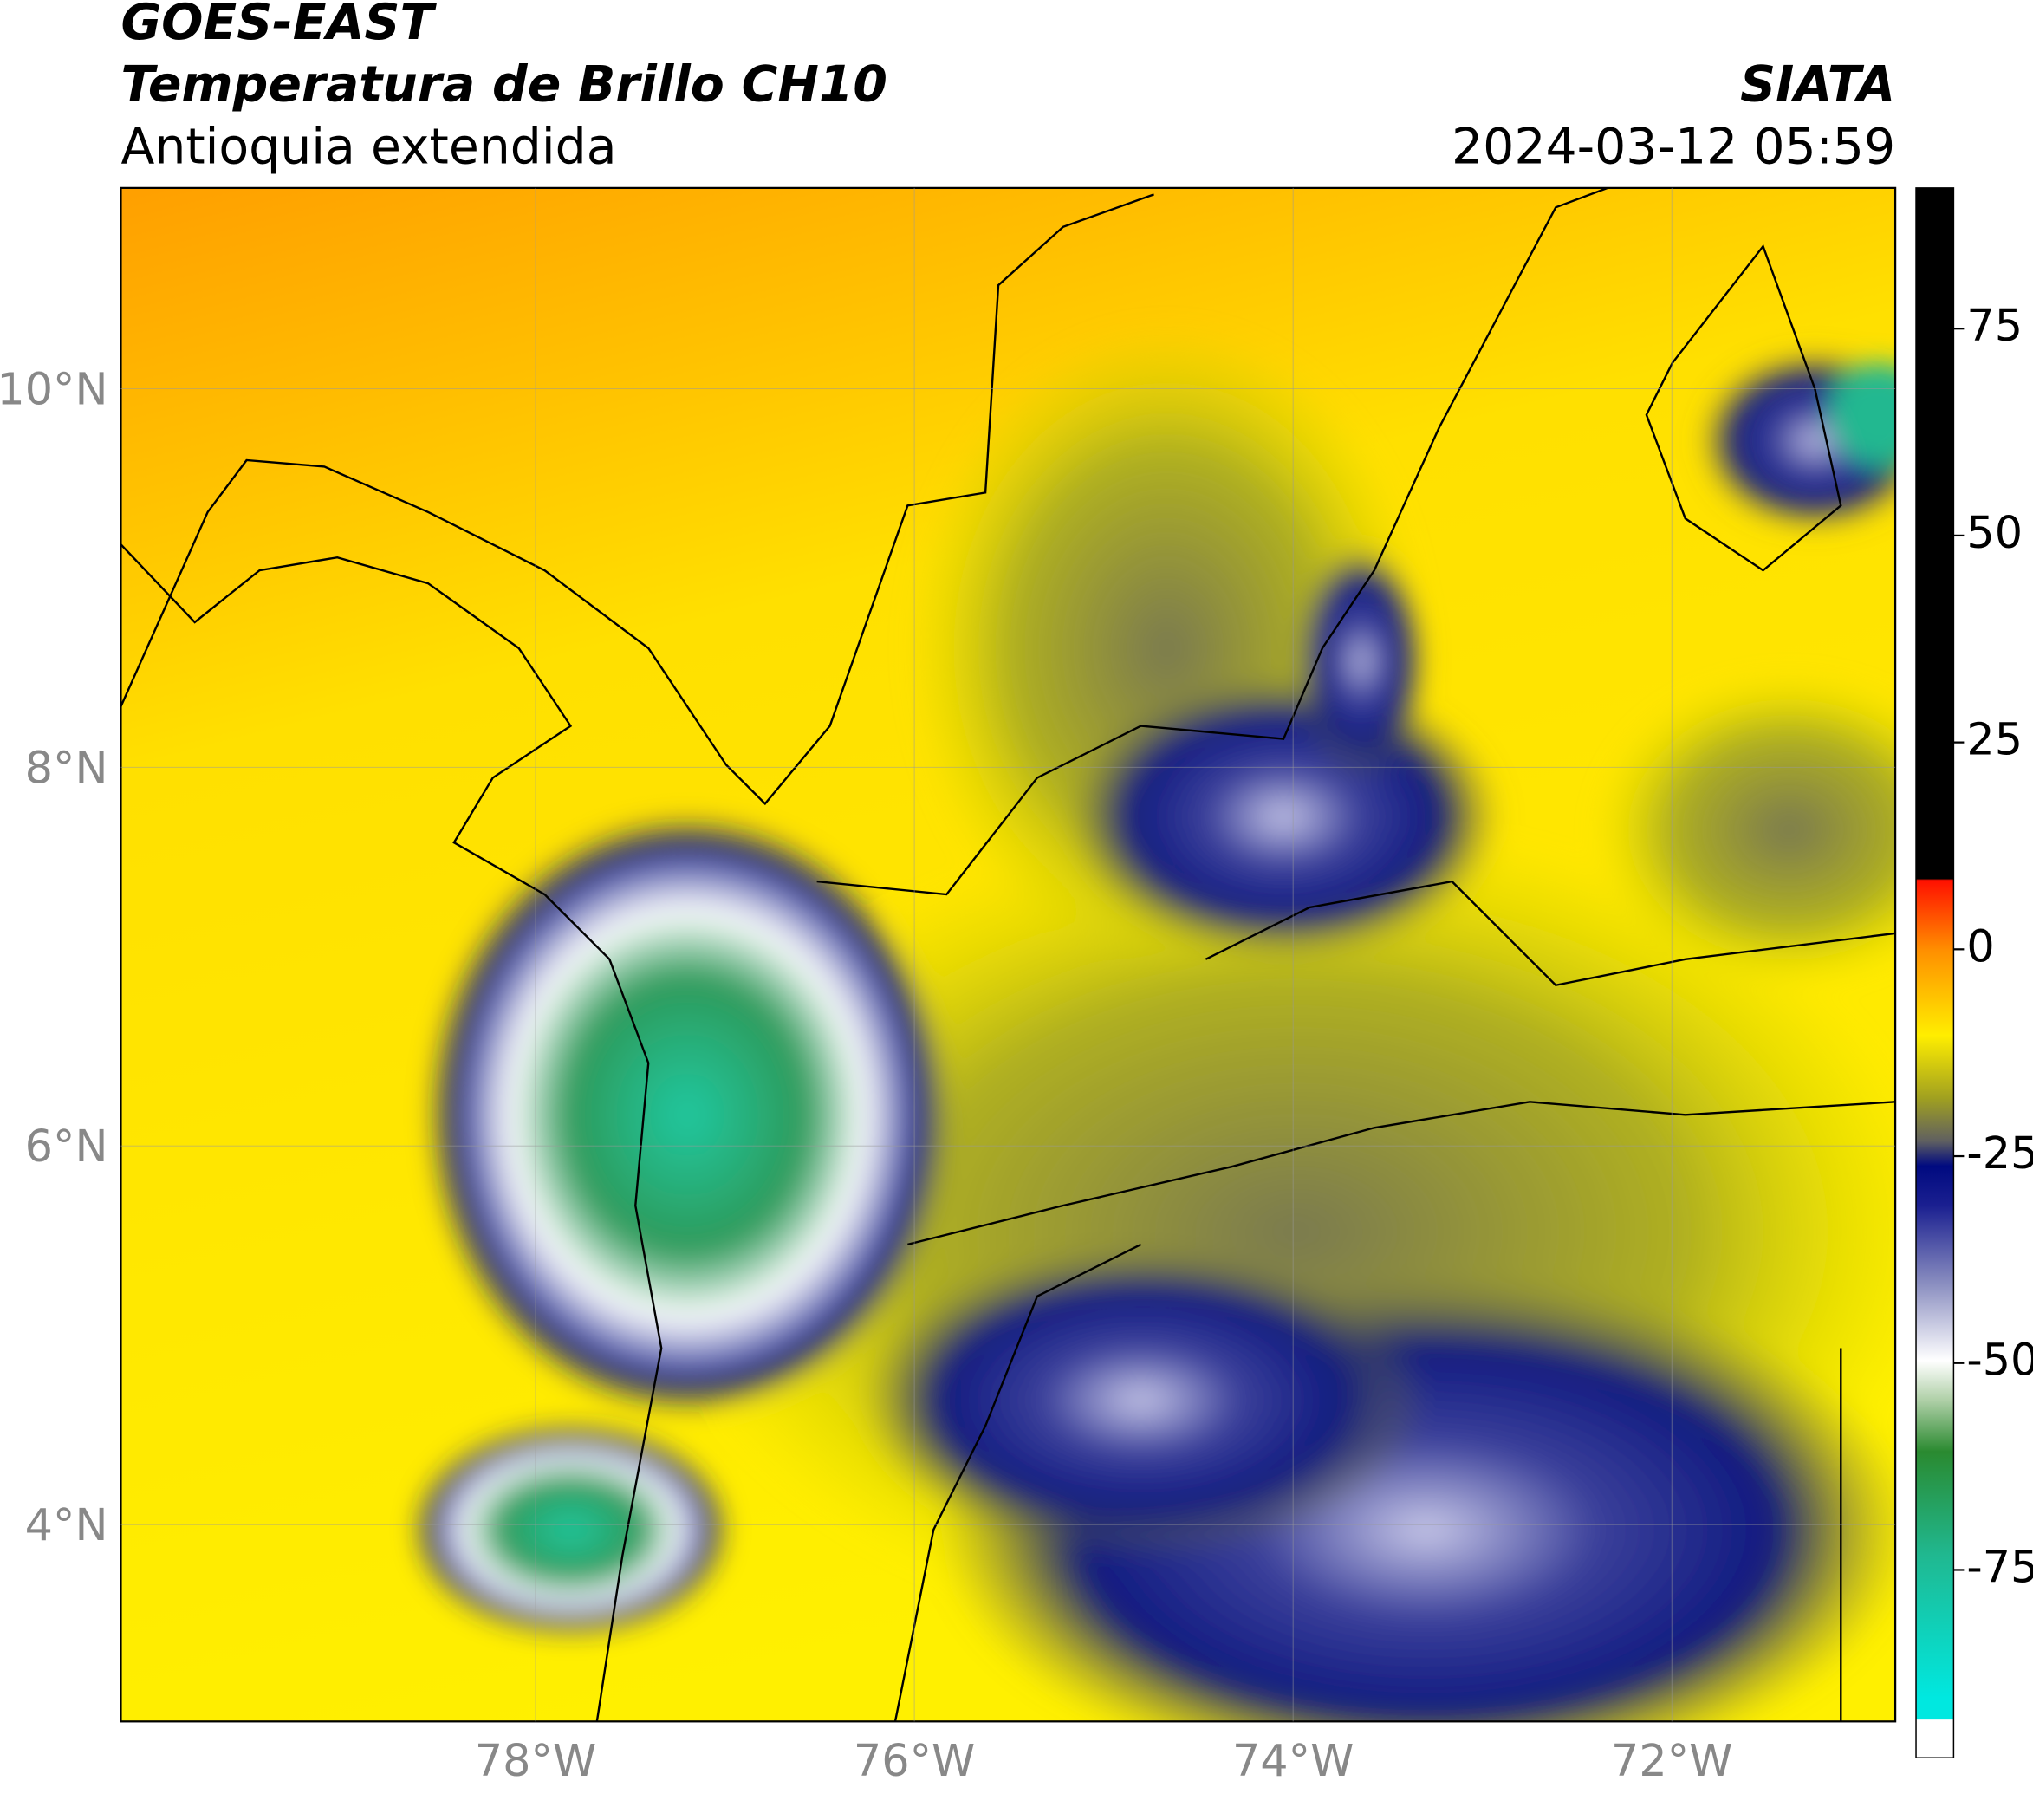 This screenshot has width=2033, height=1820. What do you see at coordinates (1293, 1760) in the screenshot?
I see `x-tick-label: 74°W` at bounding box center [1293, 1760].